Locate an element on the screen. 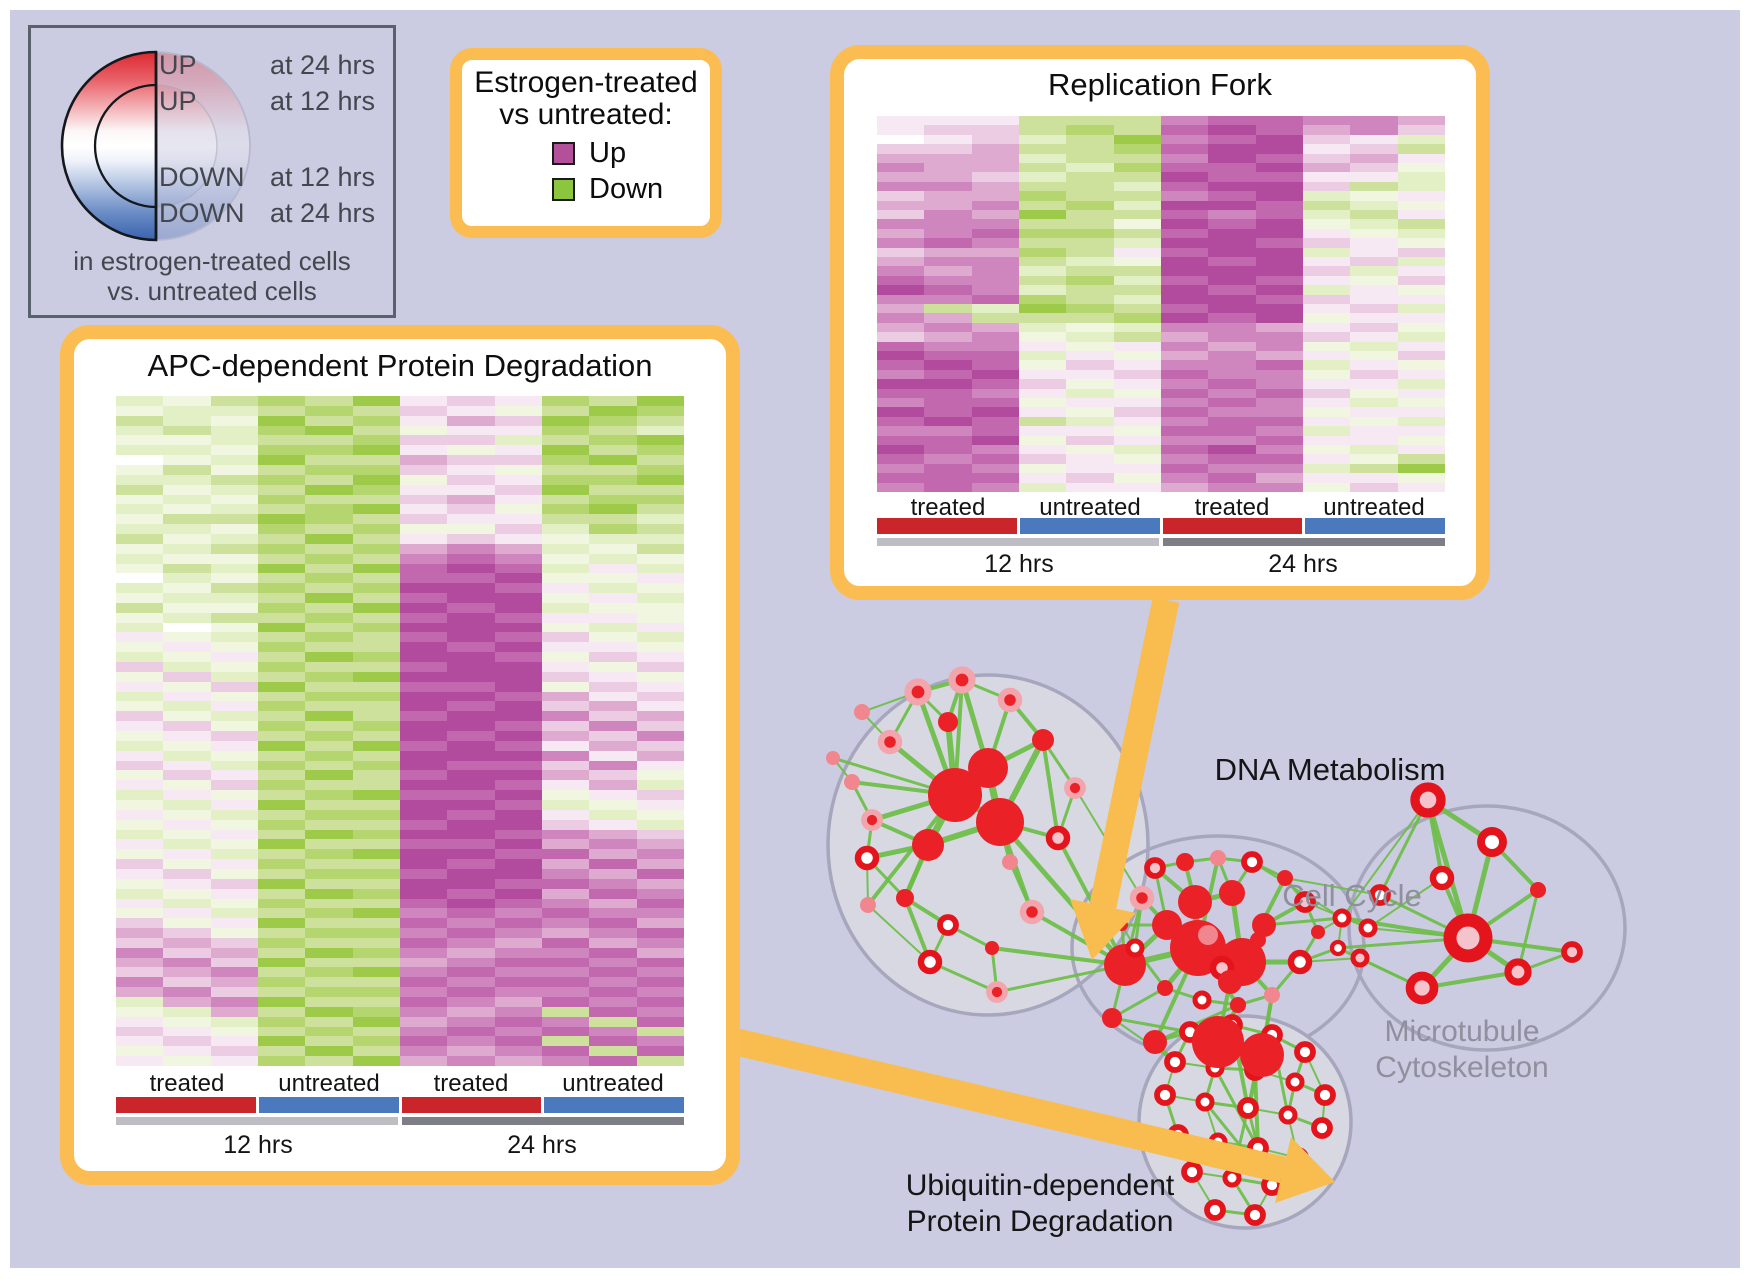 The height and width of the screenshot is (1279, 1750). estrogen-key-item-down: Down is located at coordinates (586, 188).